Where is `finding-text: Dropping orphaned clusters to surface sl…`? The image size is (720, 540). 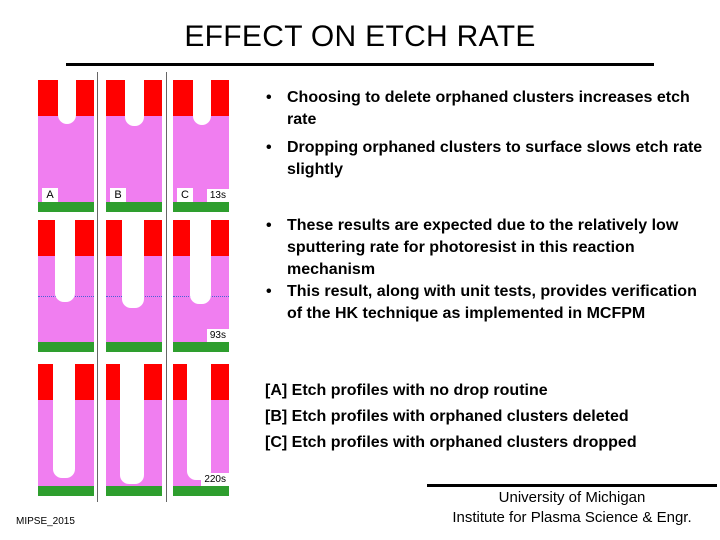
finding-text: Dropping orphaned clusters to surface sl… is located at coordinates (495, 158).